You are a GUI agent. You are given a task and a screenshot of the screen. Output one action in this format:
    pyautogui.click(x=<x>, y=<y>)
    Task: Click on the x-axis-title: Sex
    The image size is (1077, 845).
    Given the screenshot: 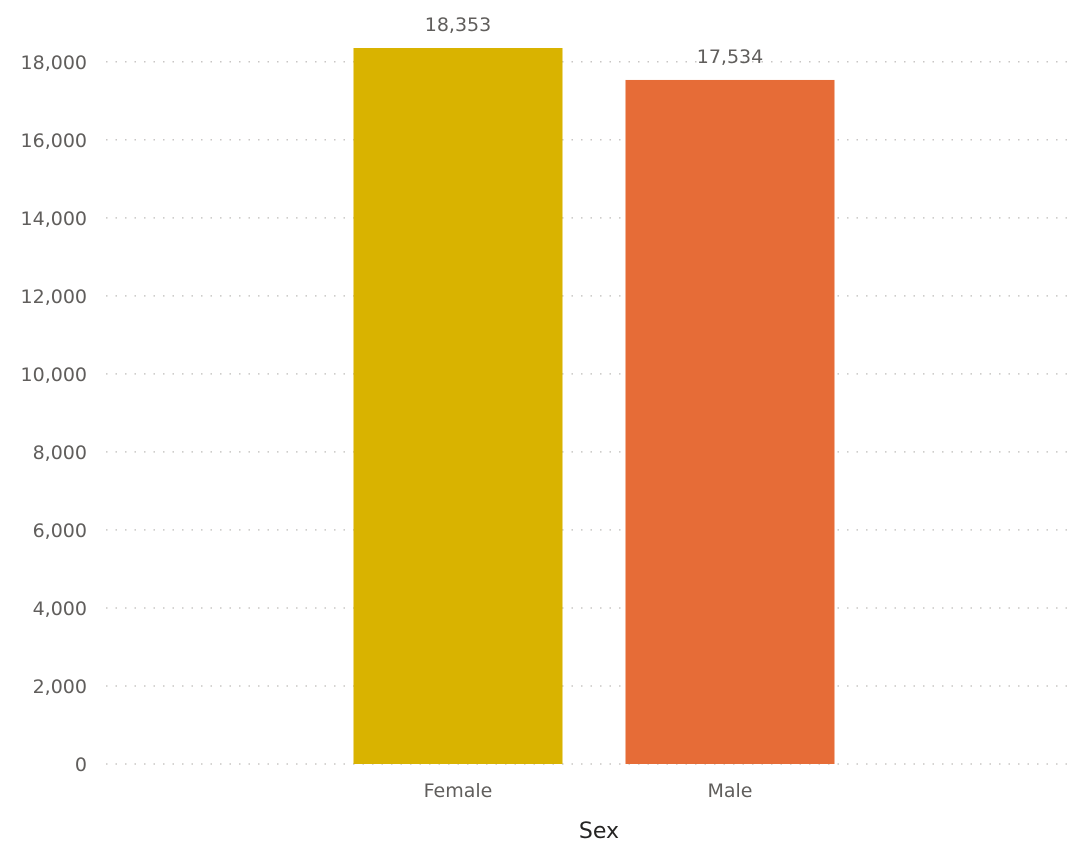 What is the action you would take?
    pyautogui.click(x=599, y=831)
    